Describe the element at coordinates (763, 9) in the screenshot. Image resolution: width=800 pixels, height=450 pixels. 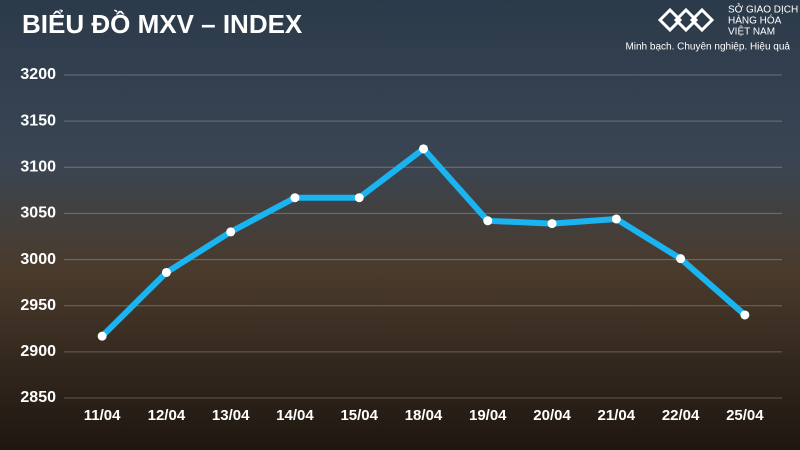
I see `logo-text: SỞ GIAO DỊCH` at that location.